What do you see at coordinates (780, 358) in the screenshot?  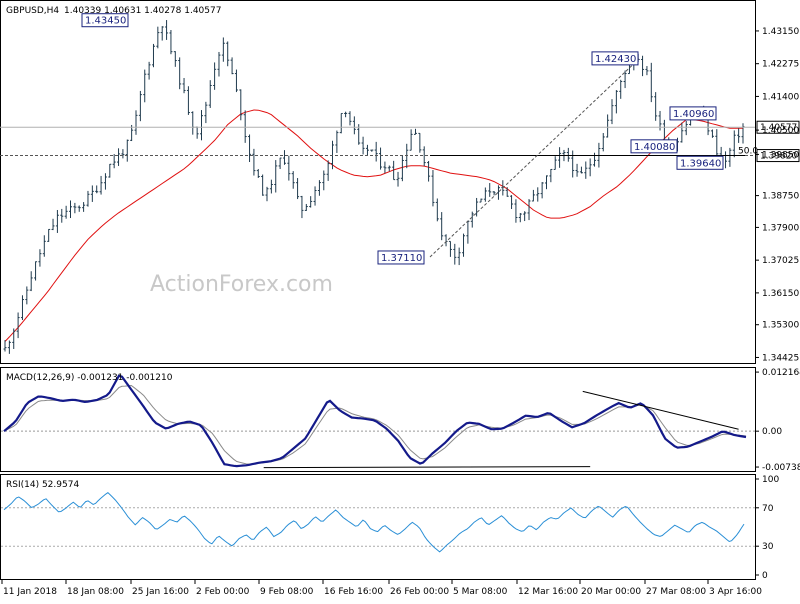 I see `price-tick-label: 1.34425` at bounding box center [780, 358].